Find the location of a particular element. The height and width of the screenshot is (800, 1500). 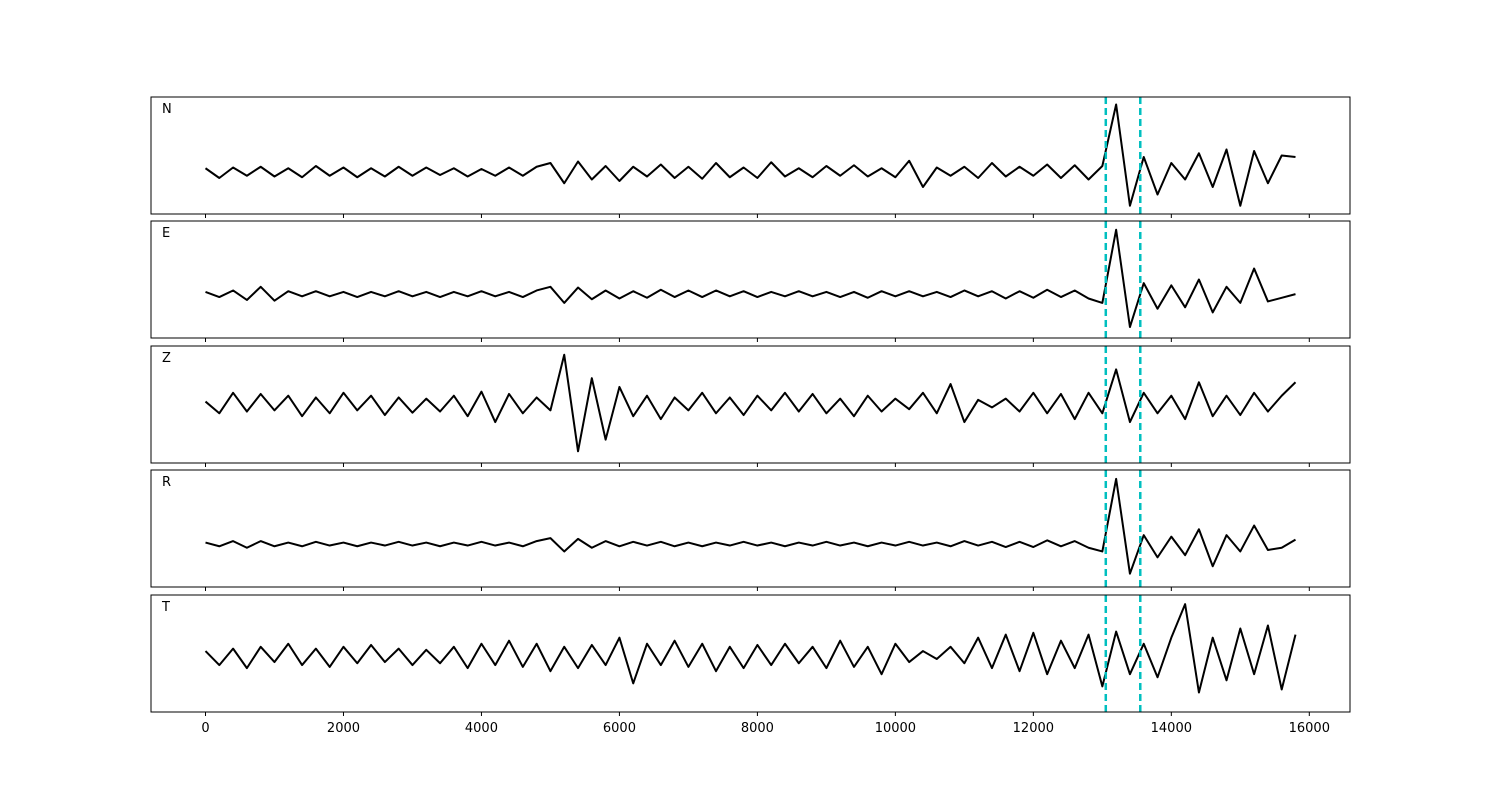

x-tick-label: 4000 is located at coordinates (481, 728).